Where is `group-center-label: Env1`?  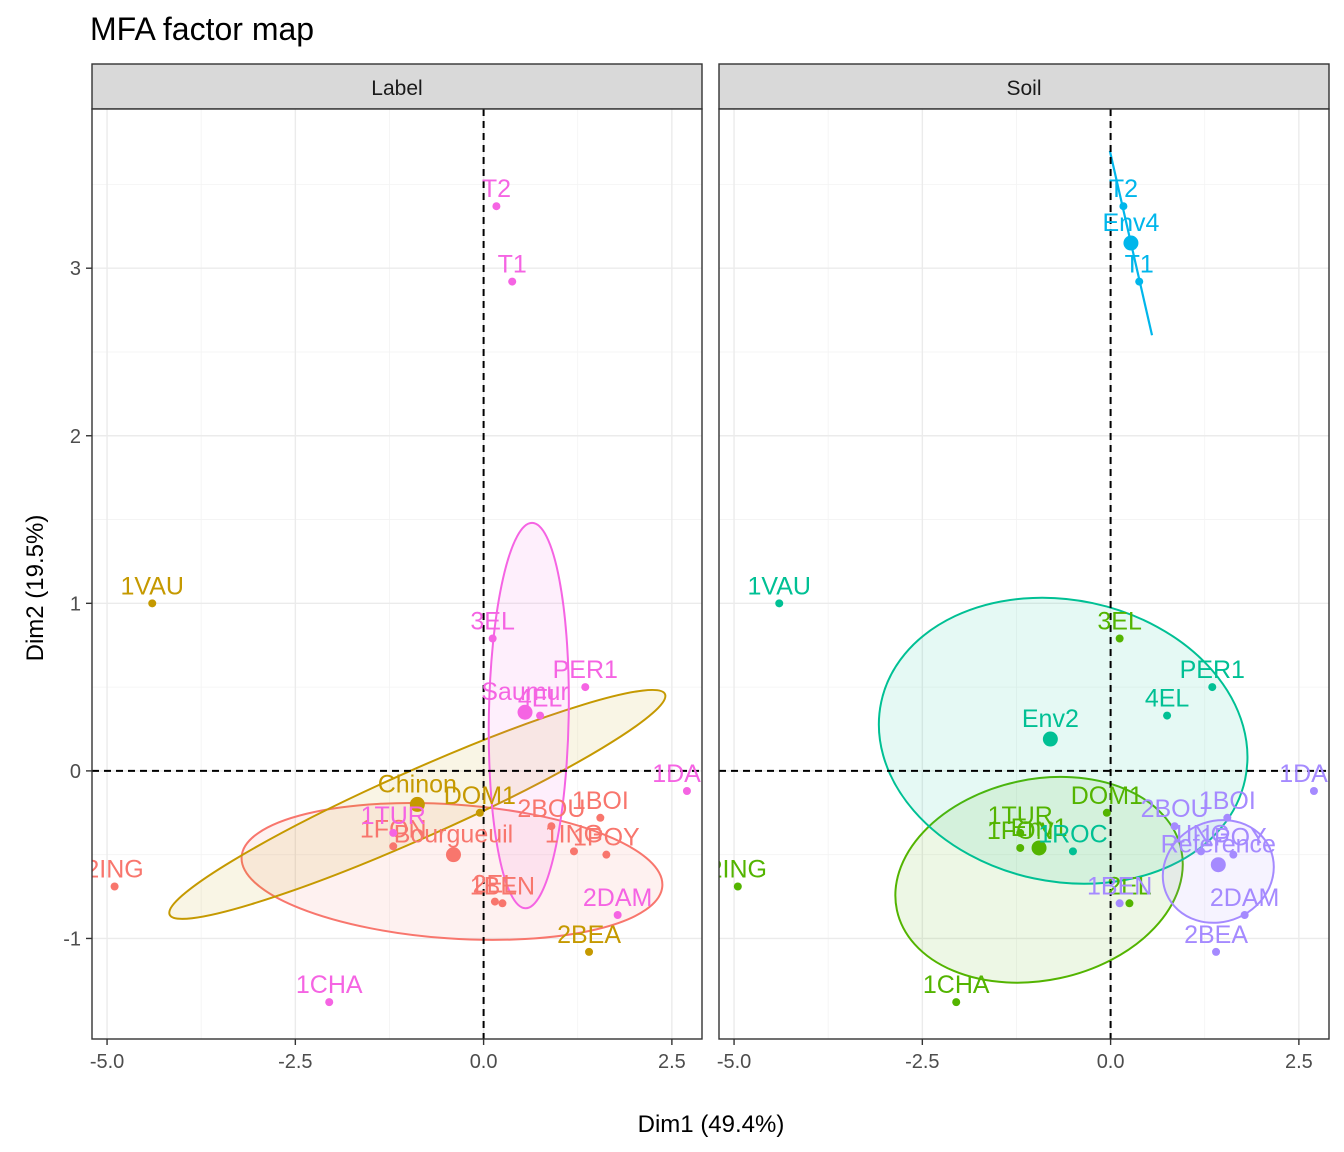
group-center-label: Env1 is located at coordinates (1039, 828).